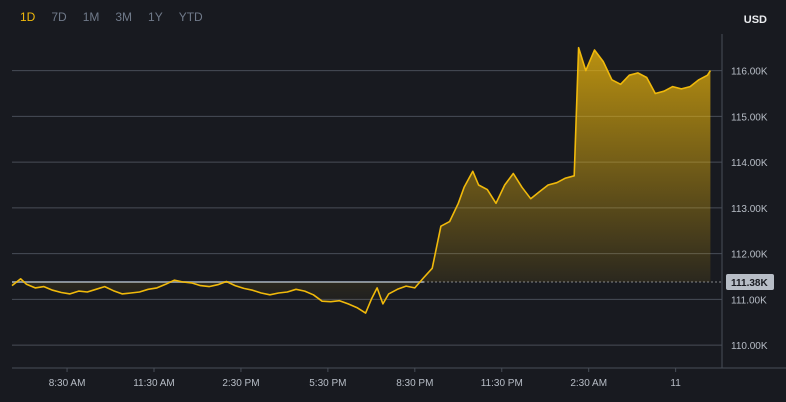  Describe the element at coordinates (755, 20) in the screenshot. I see `currency-label: USD` at that location.